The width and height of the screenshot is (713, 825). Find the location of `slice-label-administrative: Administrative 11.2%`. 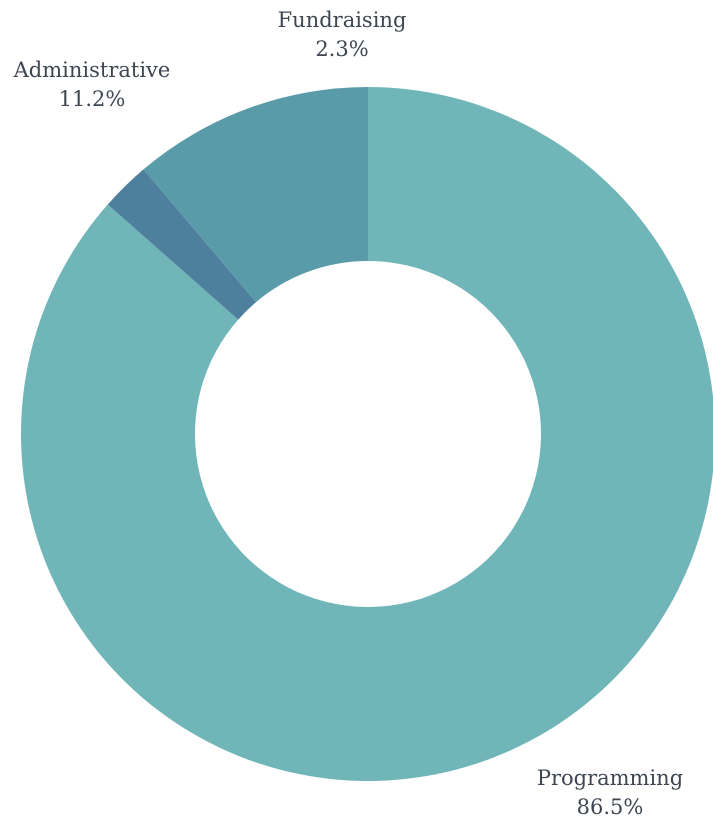

slice-label-administrative: Administrative 11.2% is located at coordinates (92, 85).